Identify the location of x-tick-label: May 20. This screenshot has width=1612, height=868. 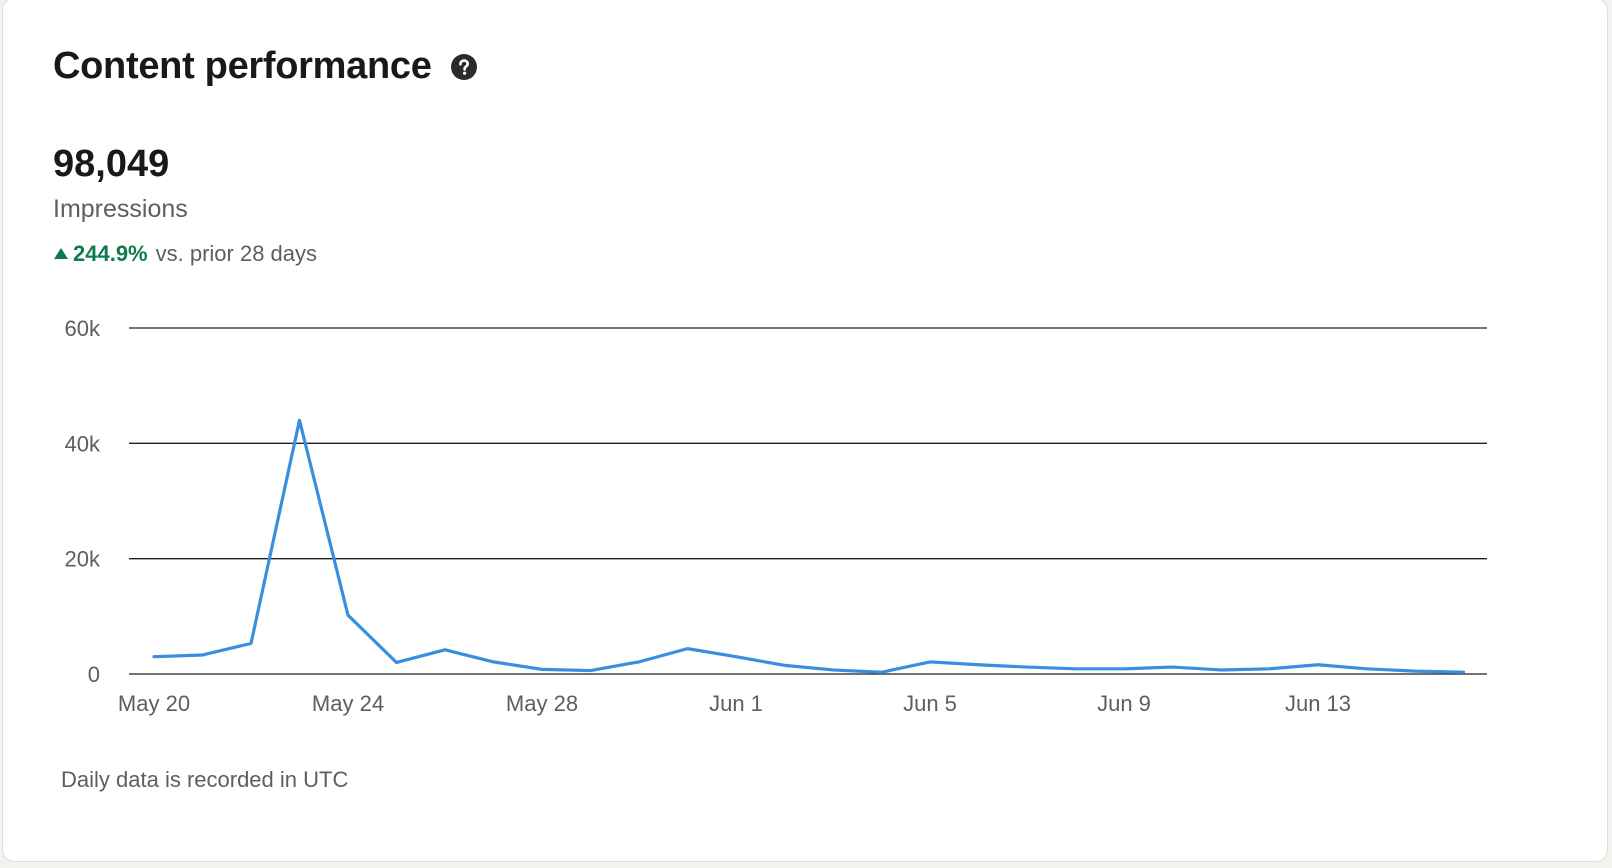
(154, 703).